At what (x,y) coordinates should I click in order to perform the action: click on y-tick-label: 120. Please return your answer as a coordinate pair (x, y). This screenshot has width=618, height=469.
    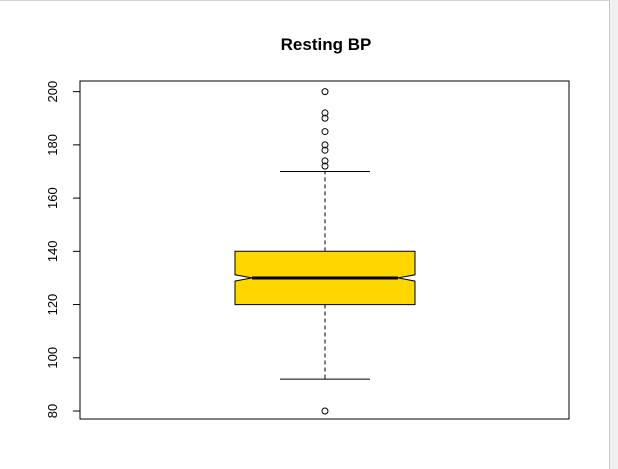
    Looking at the image, I should click on (52, 305).